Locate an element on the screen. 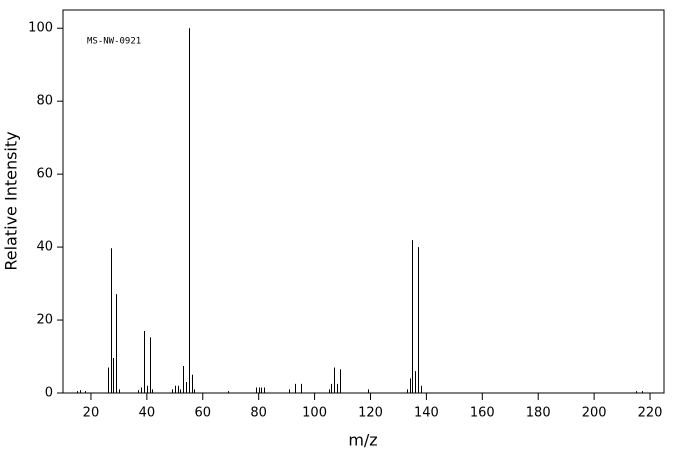 This screenshot has height=455, width=676. y-axis-label: Relative Intensity is located at coordinates (11, 200).